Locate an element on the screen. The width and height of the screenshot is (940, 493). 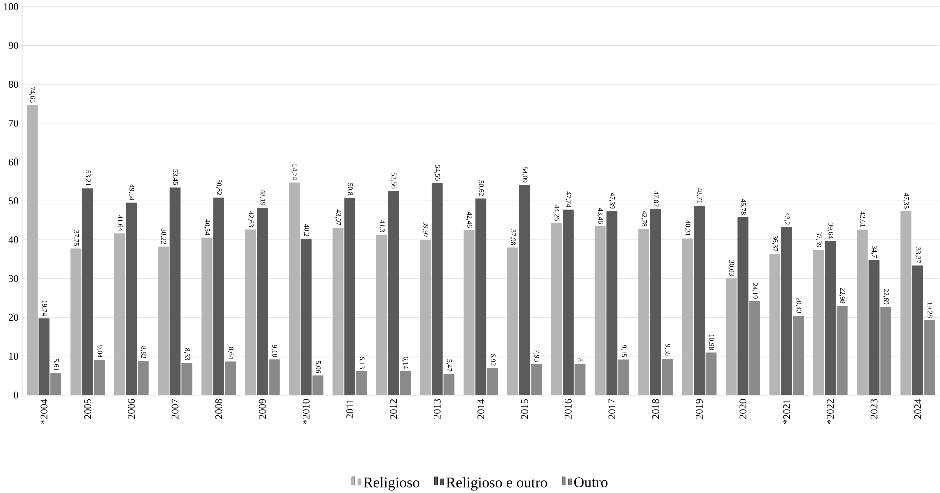
x-tick-label: 2023 is located at coordinates (874, 409).